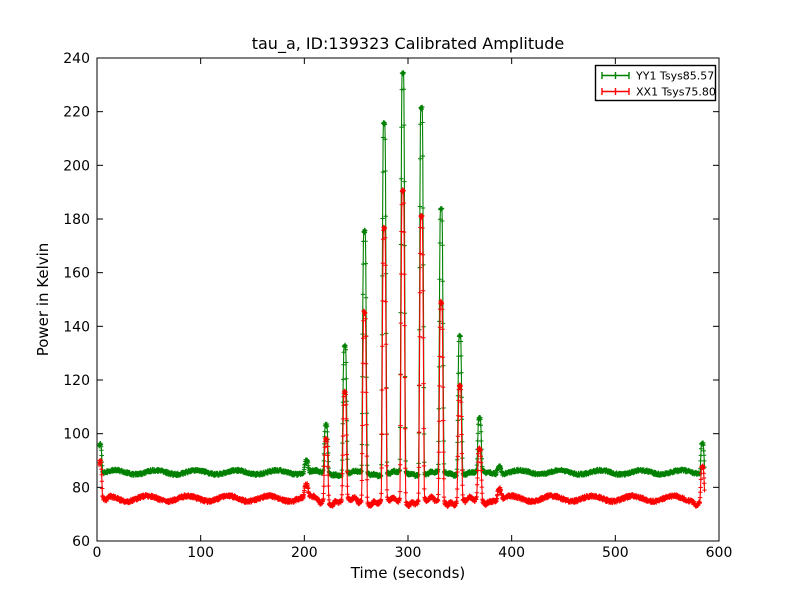  What do you see at coordinates (615, 91) in the screenshot?
I see `legend-line-sample-xx1` at bounding box center [615, 91].